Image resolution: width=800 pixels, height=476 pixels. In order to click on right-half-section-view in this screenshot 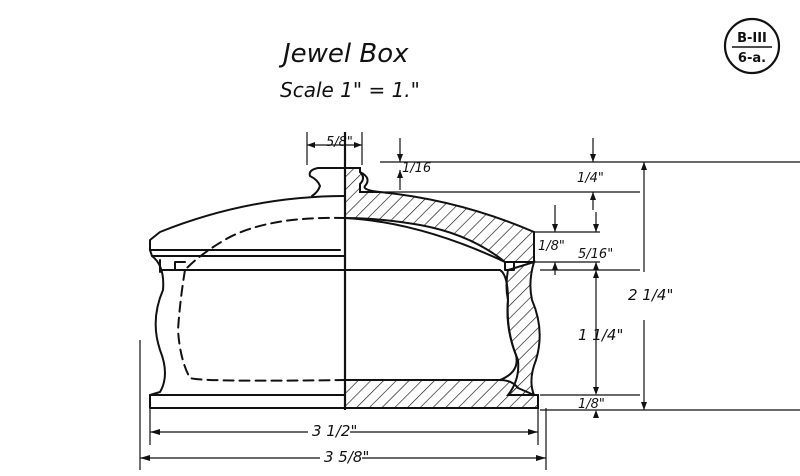, I will do `click(442, 288)`.